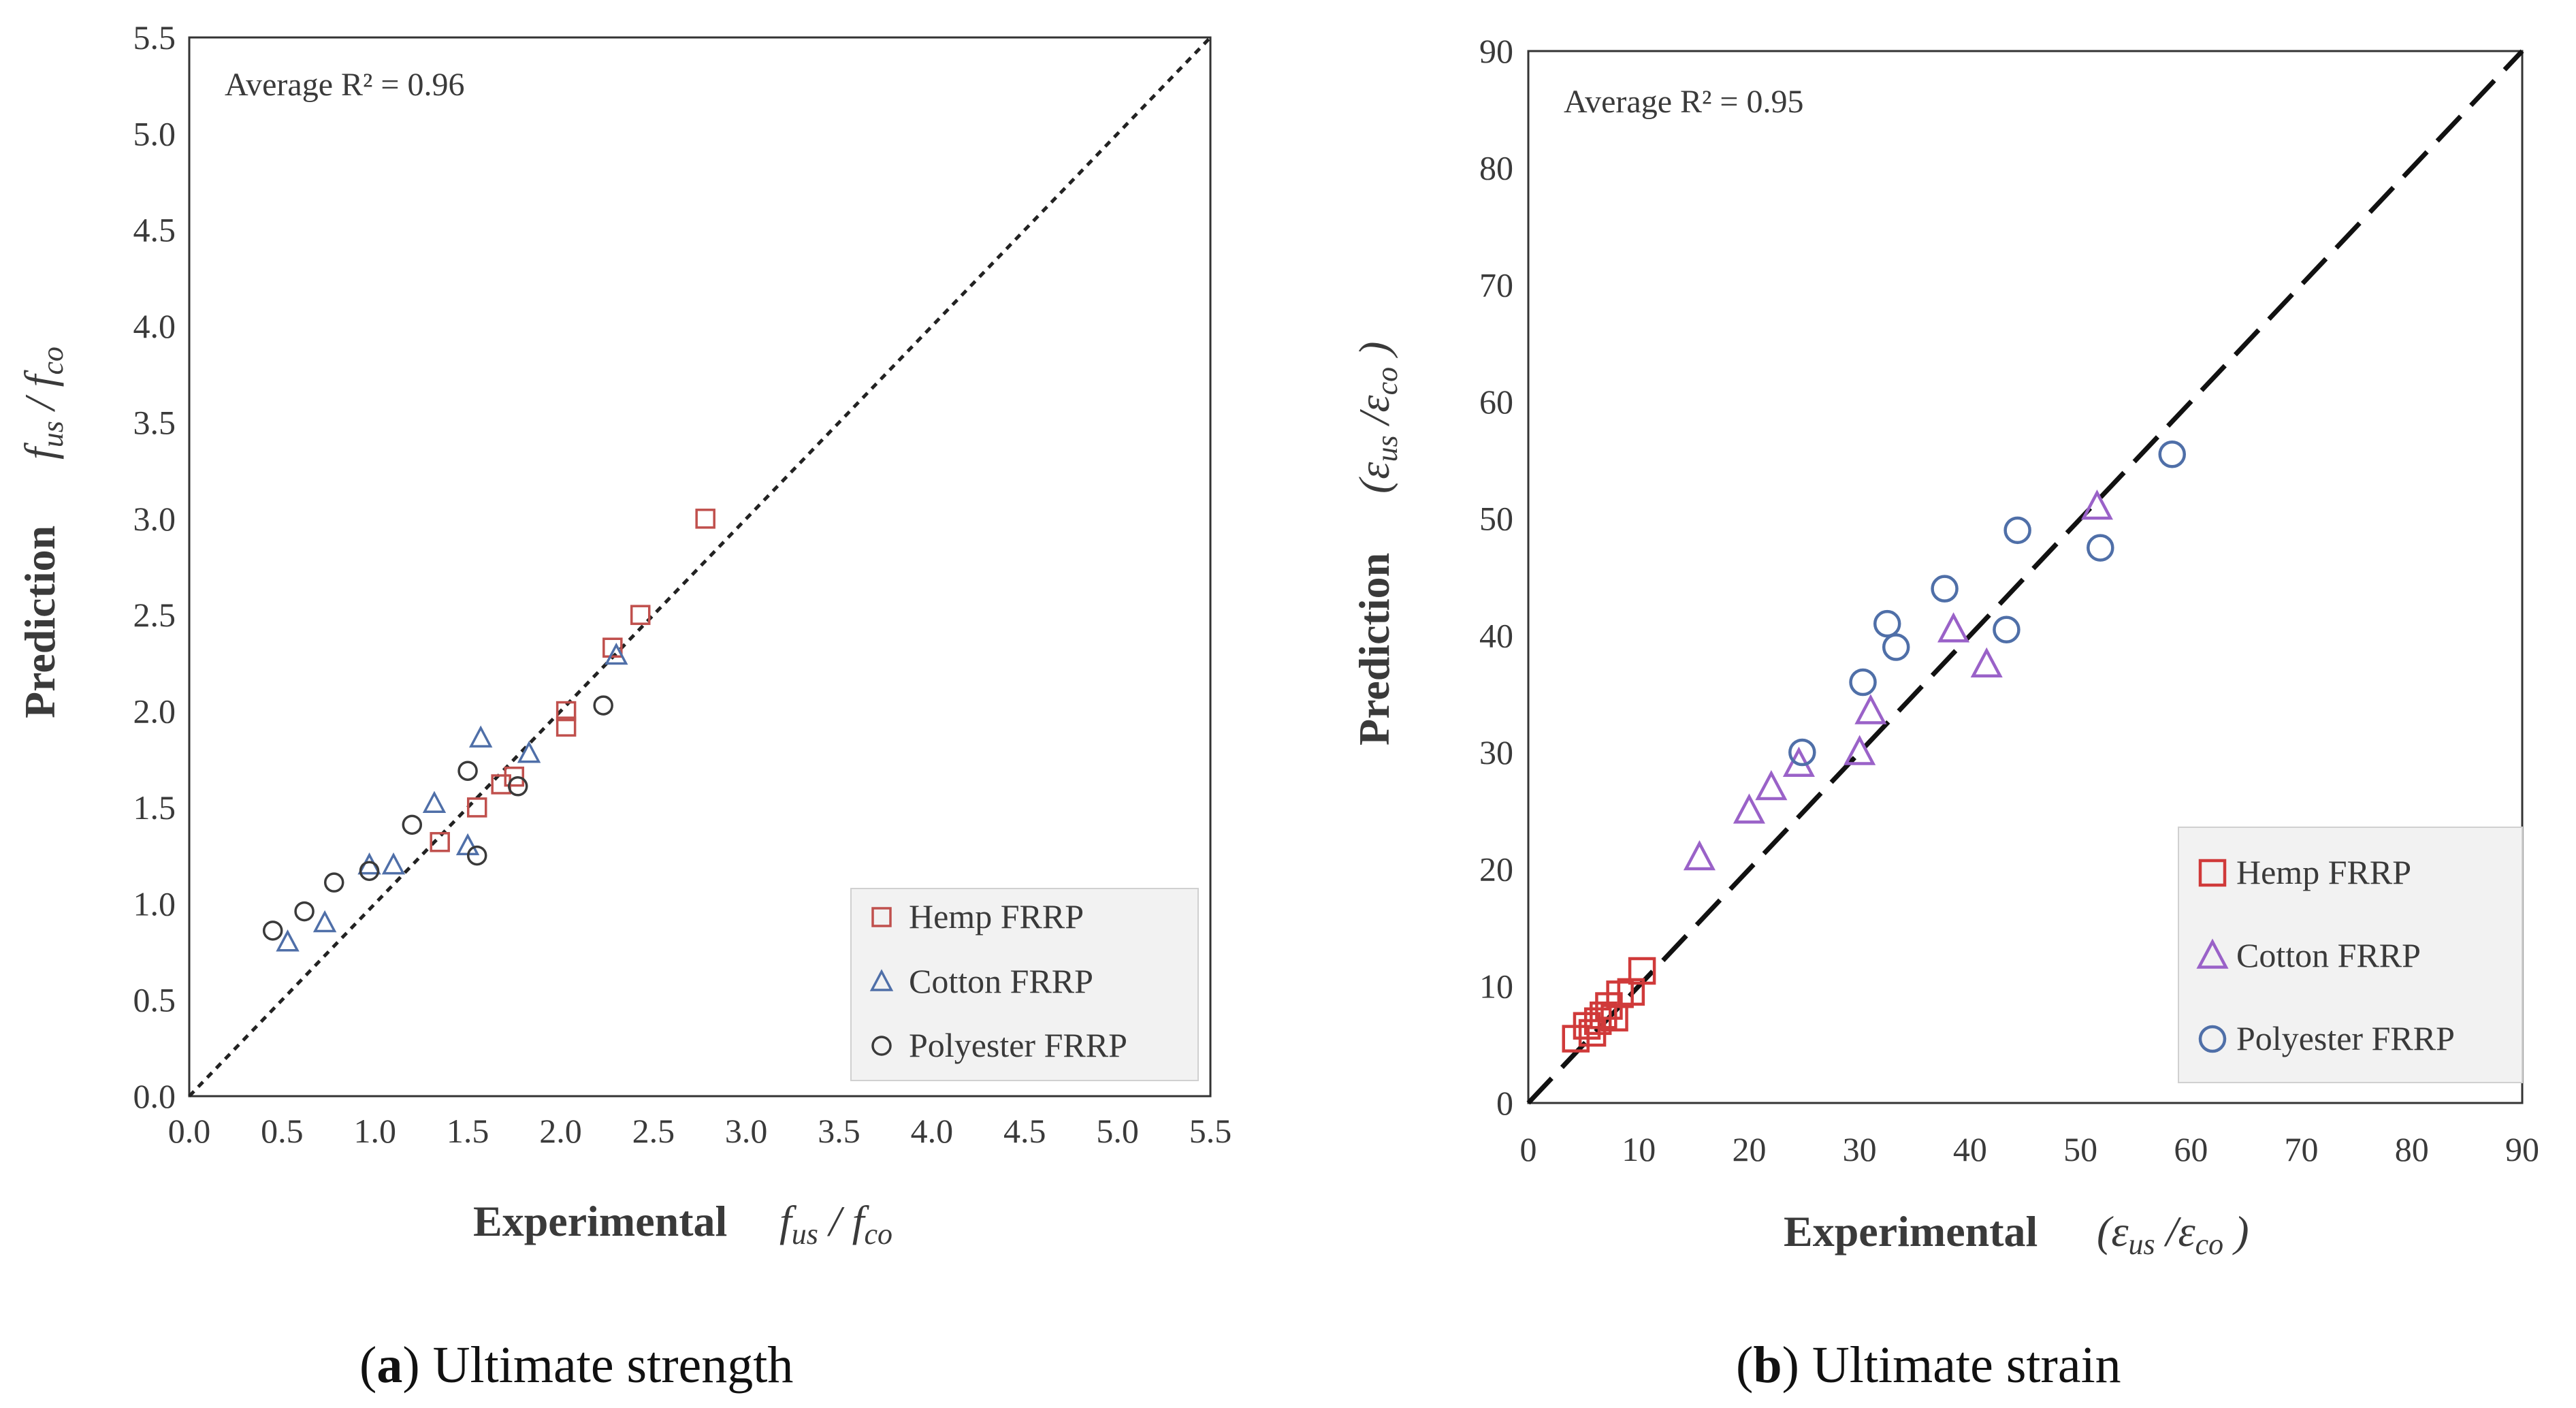 The image size is (2576, 1408). What do you see at coordinates (1929, 1365) in the screenshot?
I see `caption-b: (b) Ultimate strain` at bounding box center [1929, 1365].